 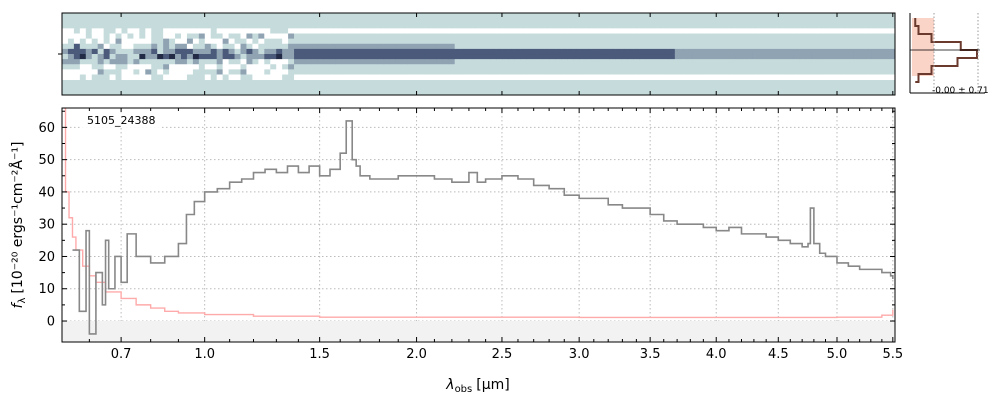 I want to click on y-tick-label: 10, so click(x=46, y=289).